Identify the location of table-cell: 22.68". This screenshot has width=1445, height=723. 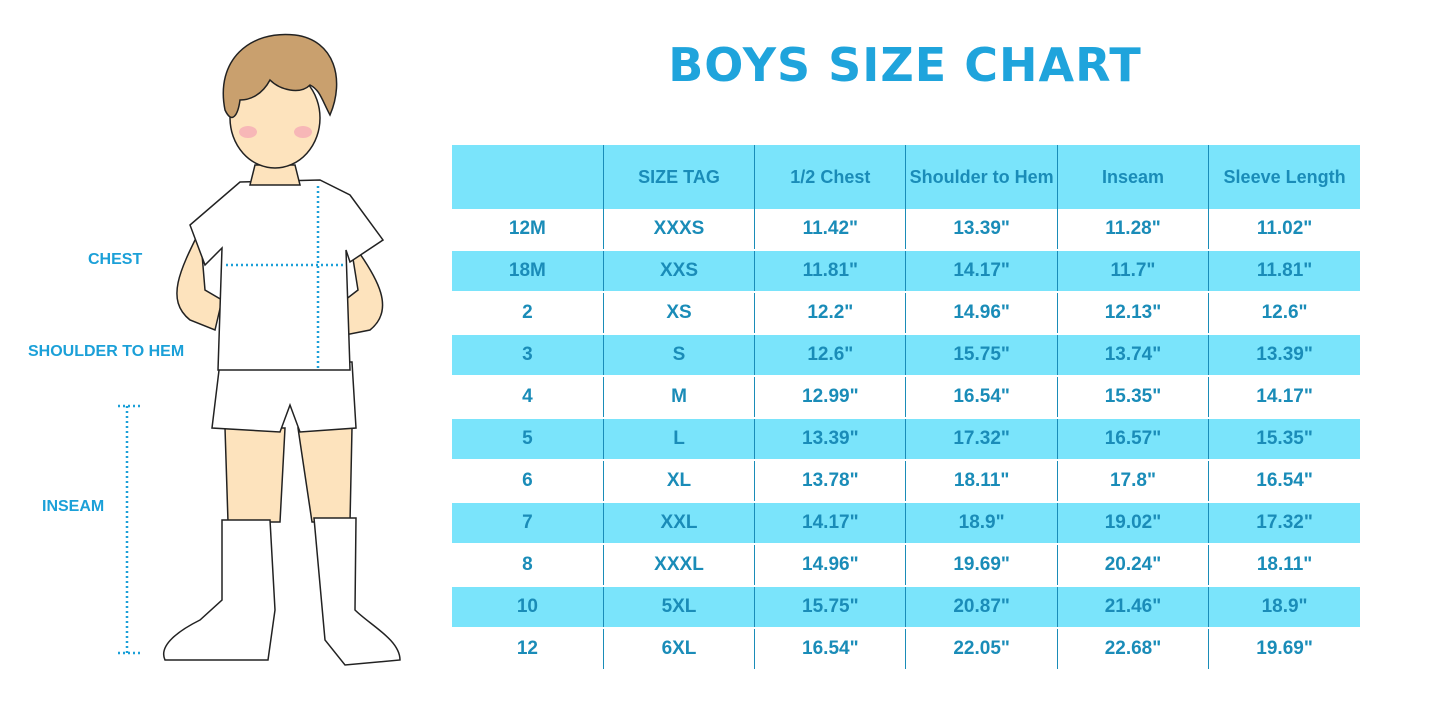
(1132, 648).